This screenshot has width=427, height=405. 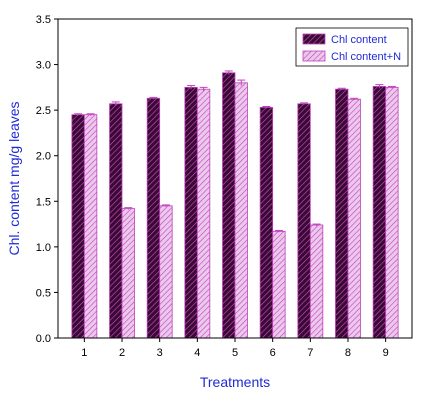 What do you see at coordinates (316, 281) in the screenshot?
I see `bar-series2-cat7` at bounding box center [316, 281].